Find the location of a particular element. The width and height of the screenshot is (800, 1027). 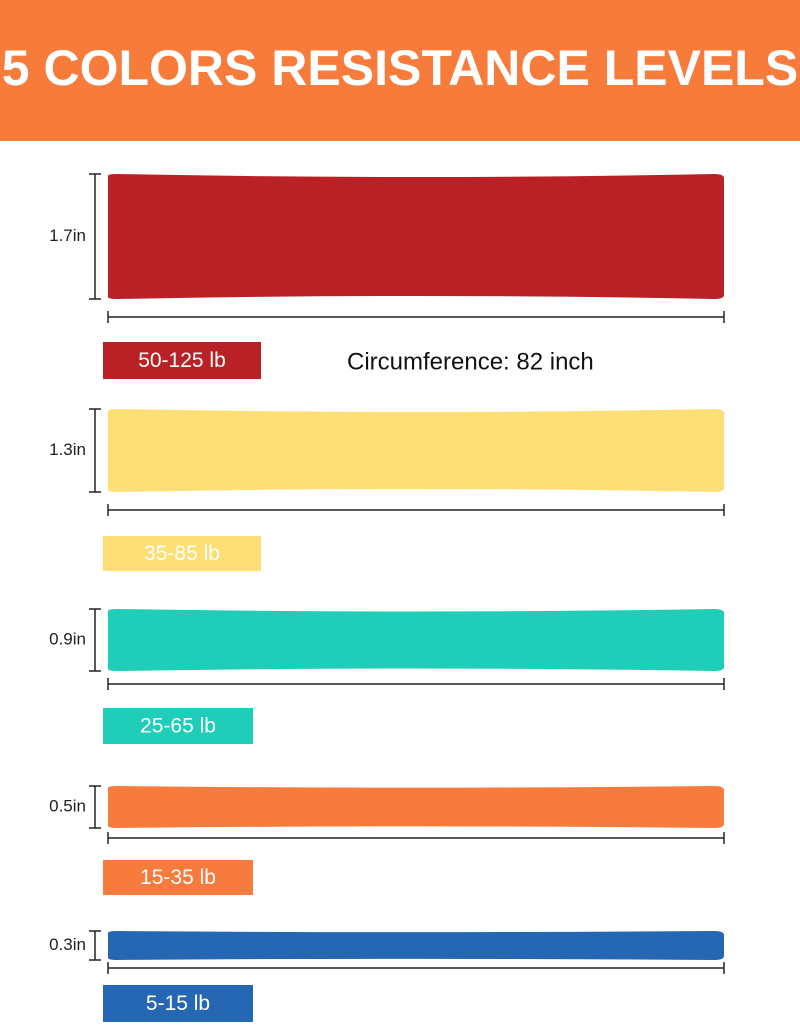

resistance-label: 35-85 lb is located at coordinates (182, 553).